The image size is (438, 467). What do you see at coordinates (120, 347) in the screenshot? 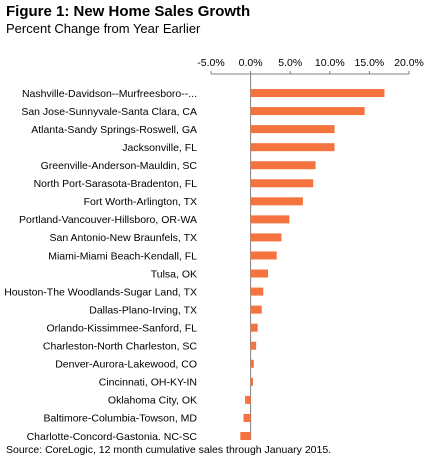
I see `category-label: Charleston-North Charleston, SC` at bounding box center [120, 347].